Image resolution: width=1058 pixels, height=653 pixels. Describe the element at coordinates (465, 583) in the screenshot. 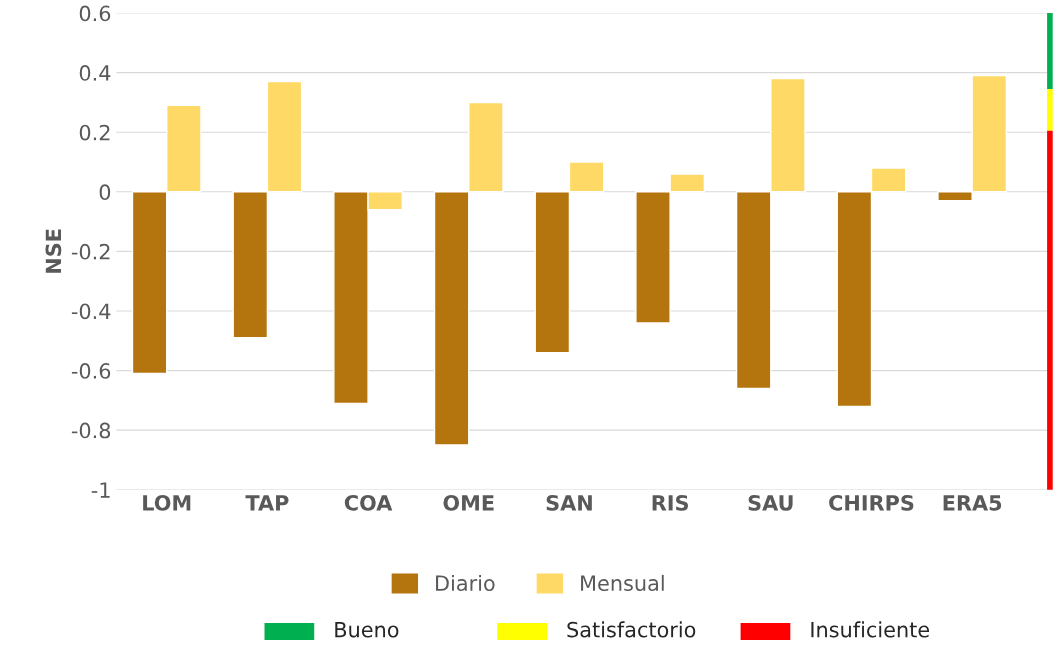

I see `legend-label: Diario` at that location.